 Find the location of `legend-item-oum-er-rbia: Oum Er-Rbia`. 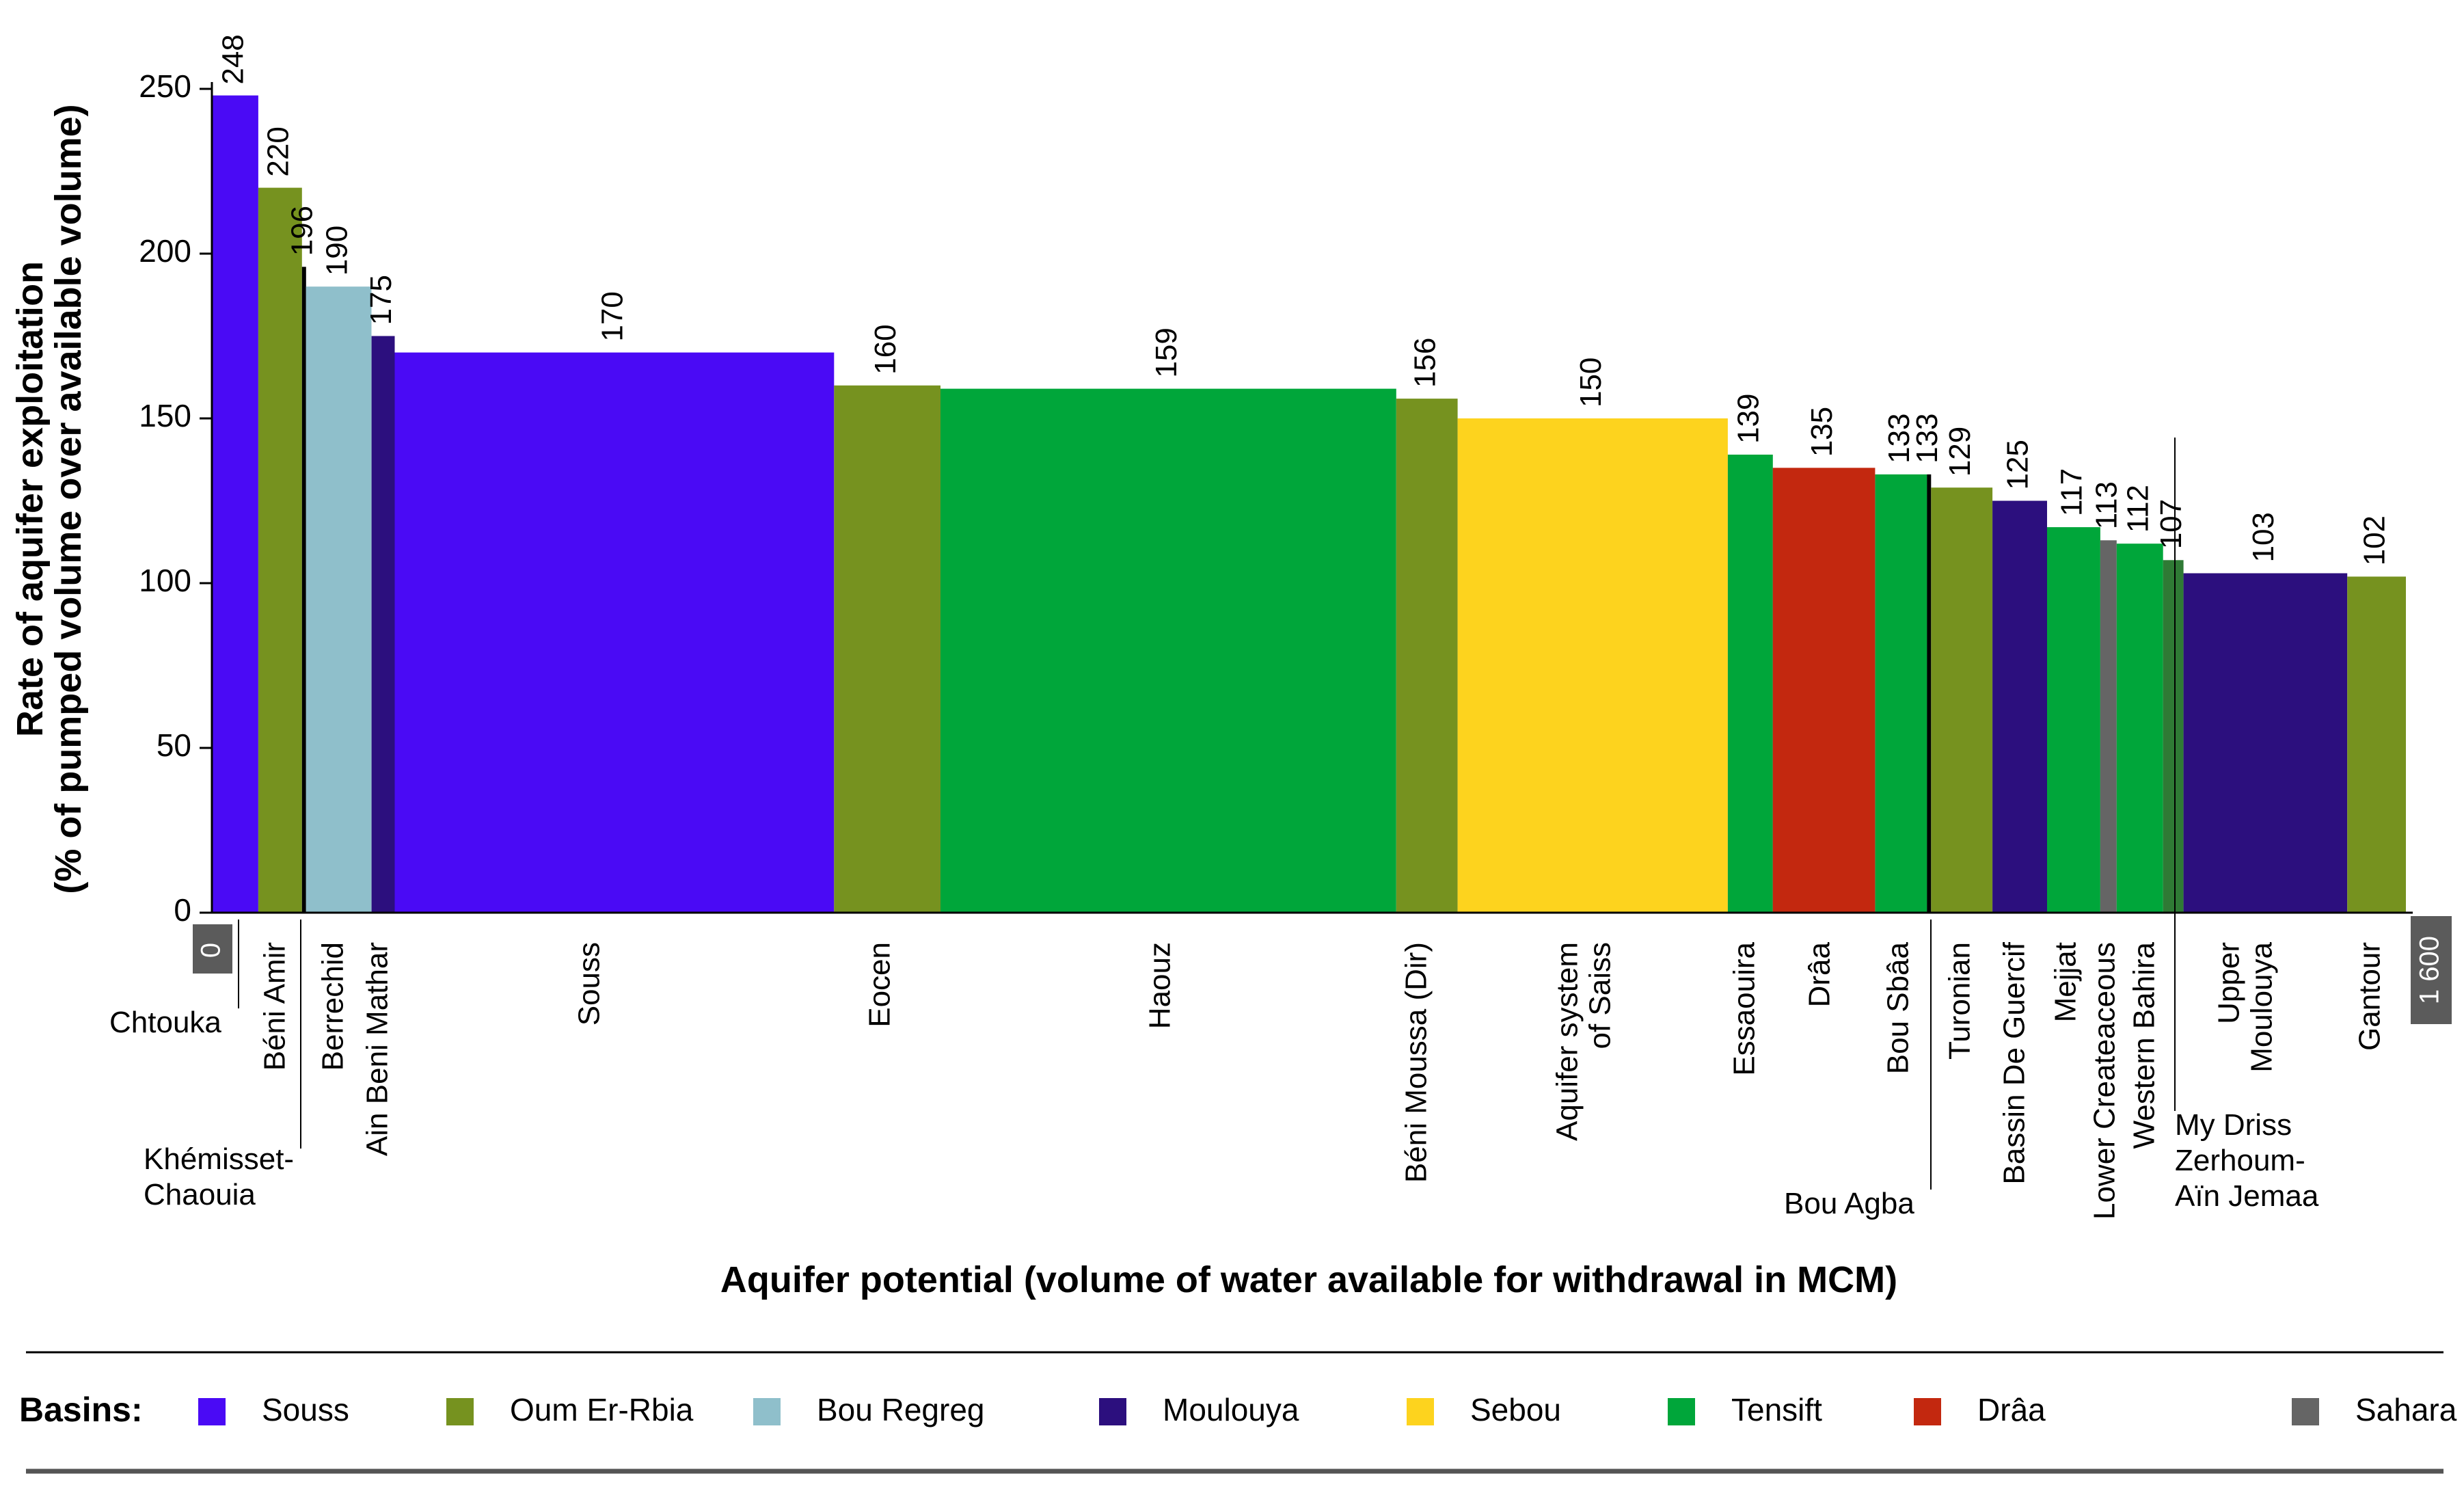

legend-item-oum-er-rbia: Oum Er-Rbia is located at coordinates (570, 1410).